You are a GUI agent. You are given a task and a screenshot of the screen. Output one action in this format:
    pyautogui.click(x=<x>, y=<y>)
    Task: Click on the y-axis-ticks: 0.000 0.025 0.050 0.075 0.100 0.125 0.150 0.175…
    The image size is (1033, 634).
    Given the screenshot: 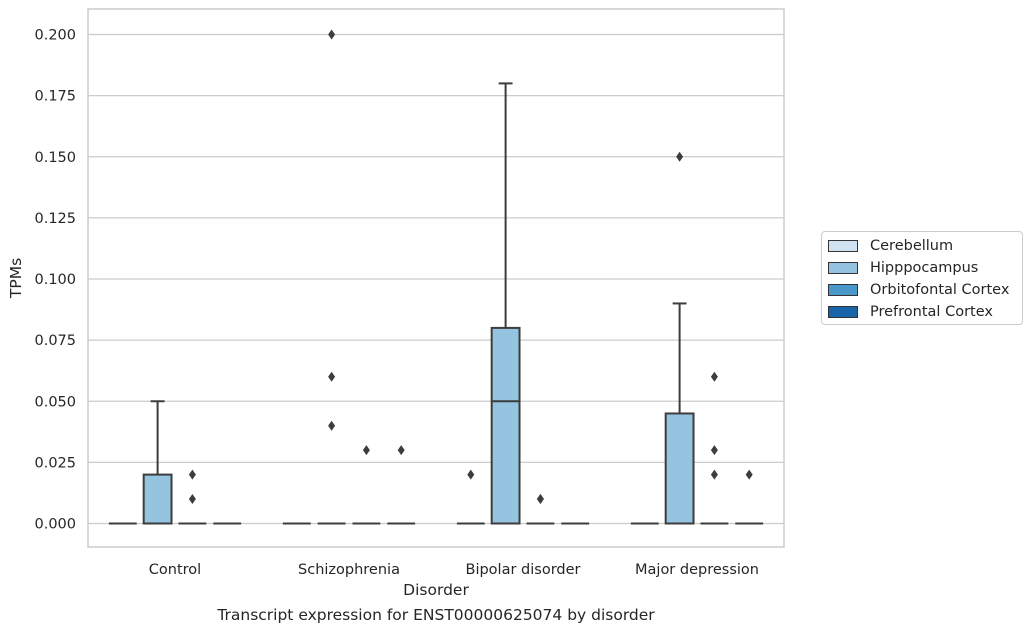 What is the action you would take?
    pyautogui.click(x=55, y=280)
    